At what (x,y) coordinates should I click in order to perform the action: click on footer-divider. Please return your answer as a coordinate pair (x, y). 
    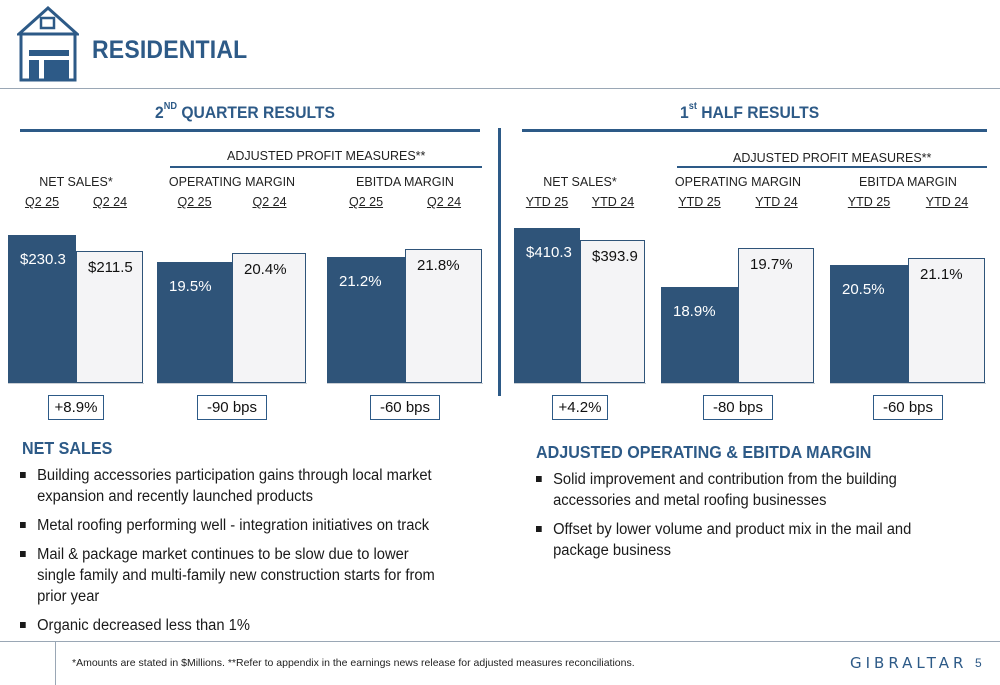
    Looking at the image, I should click on (500, 641).